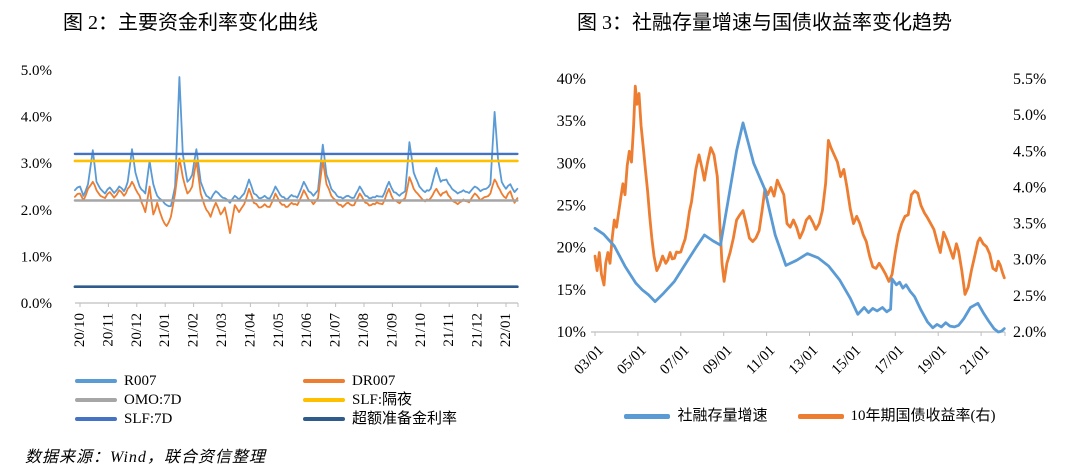 The width and height of the screenshot is (1080, 473). What do you see at coordinates (392, 330) in the screenshot?
I see `fig2-x-tick-label: 21/09` at bounding box center [392, 330].